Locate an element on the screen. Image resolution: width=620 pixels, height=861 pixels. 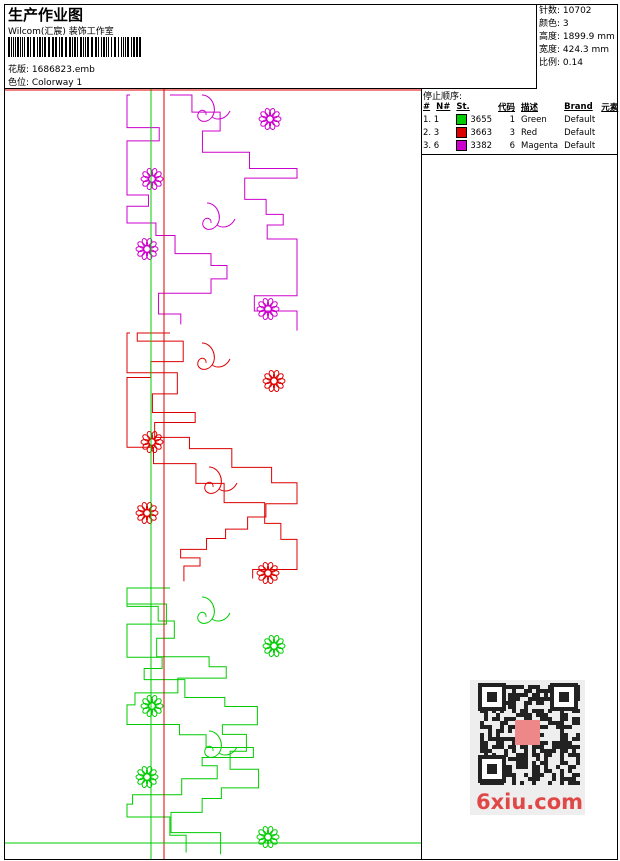
colorway: 色位: Colorway 1 is located at coordinates (45, 83).